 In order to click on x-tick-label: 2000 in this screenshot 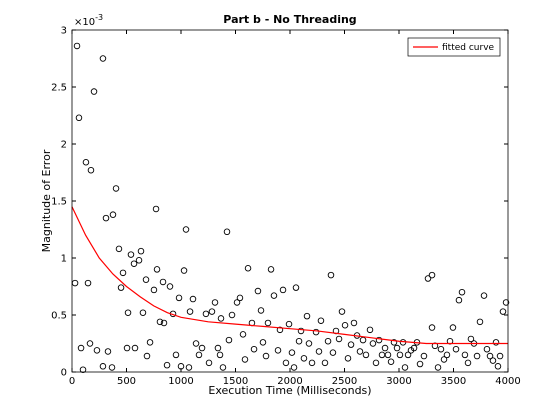, I will do `click(289, 381)`.